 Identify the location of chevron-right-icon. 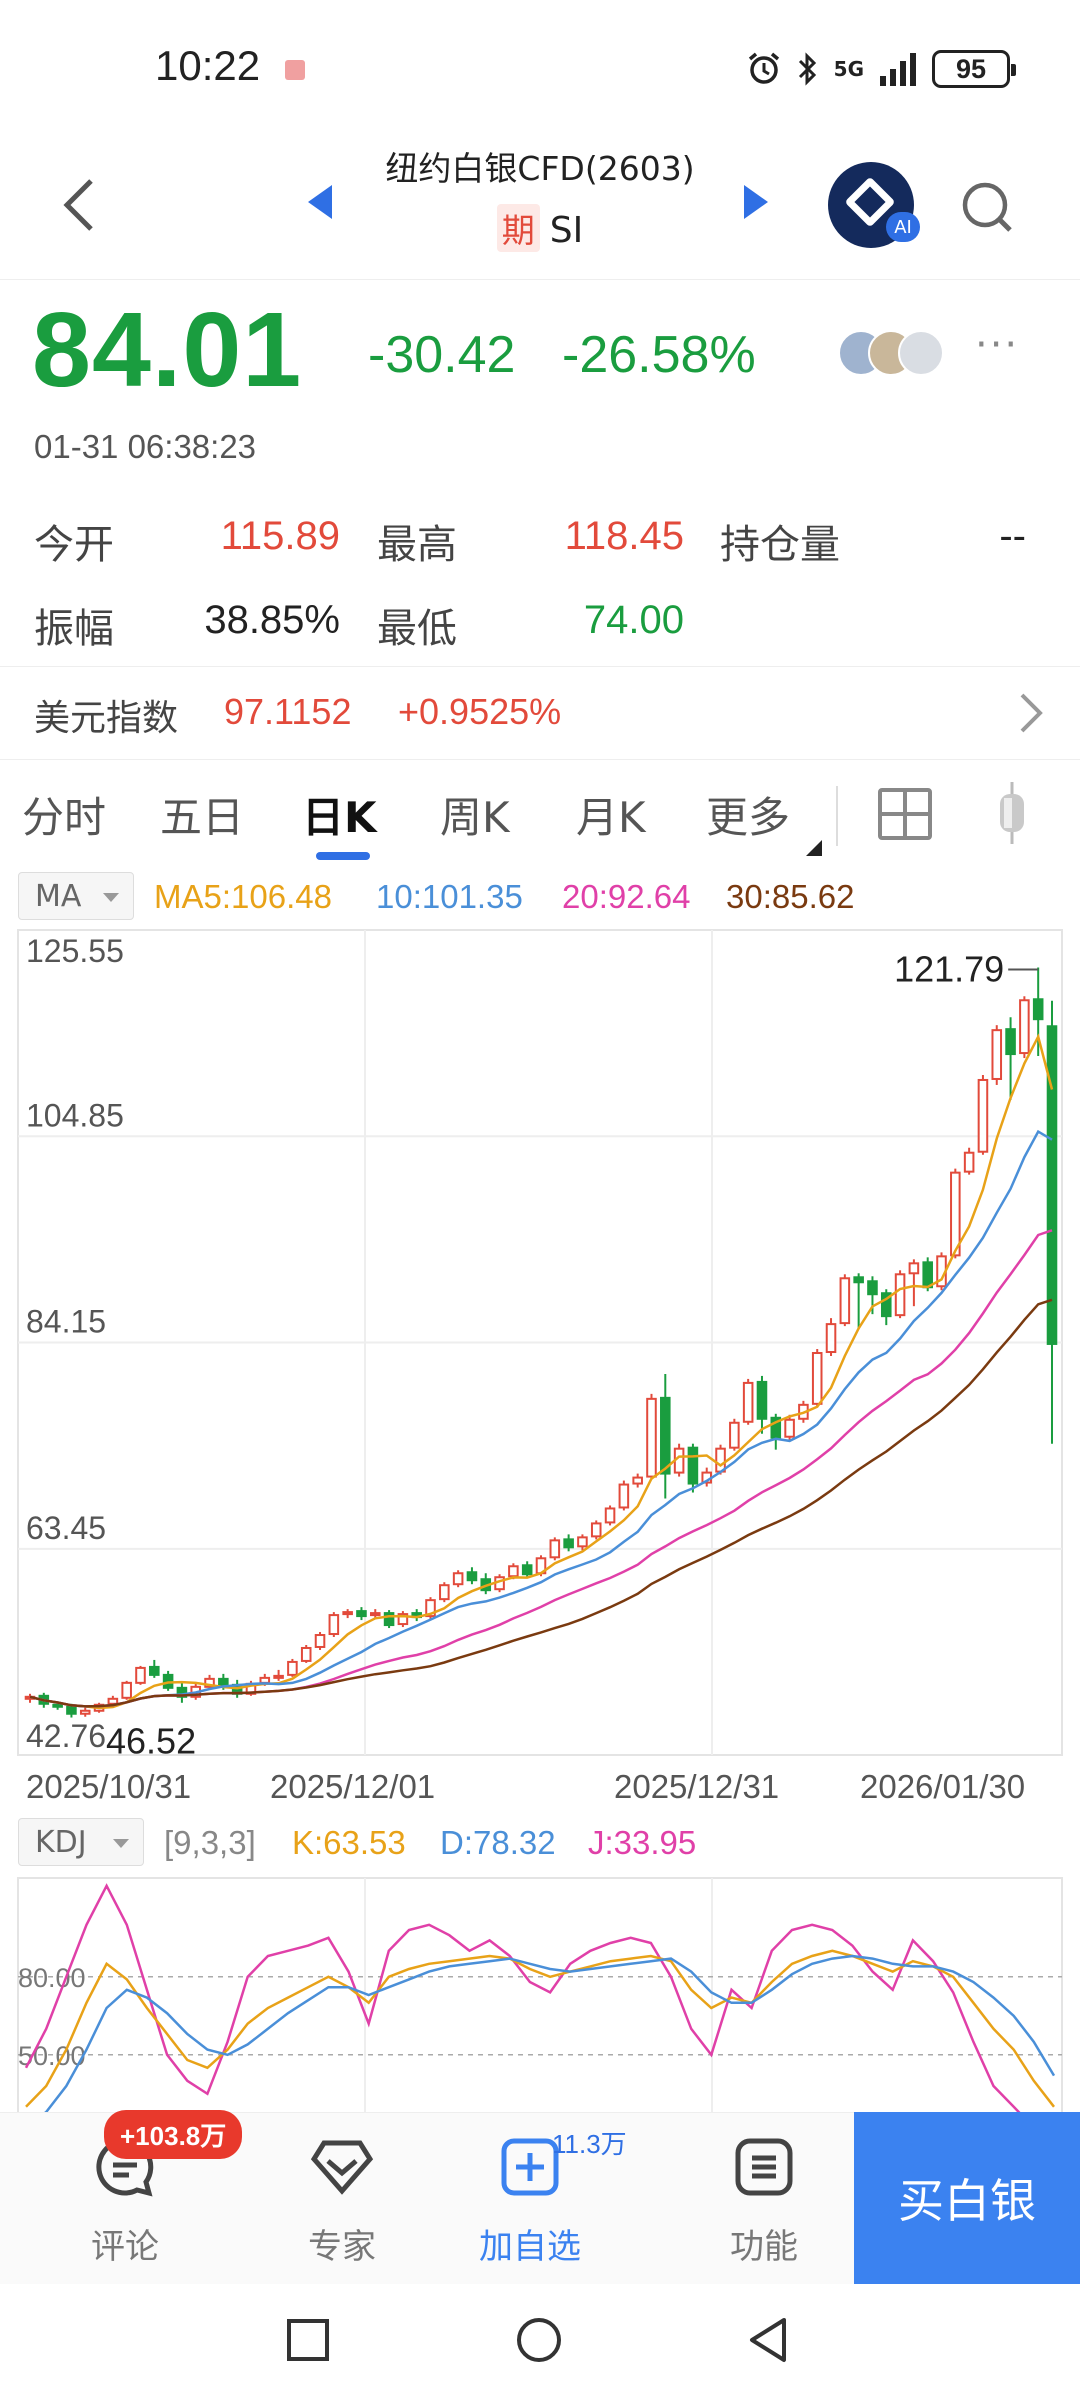
(1031, 713).